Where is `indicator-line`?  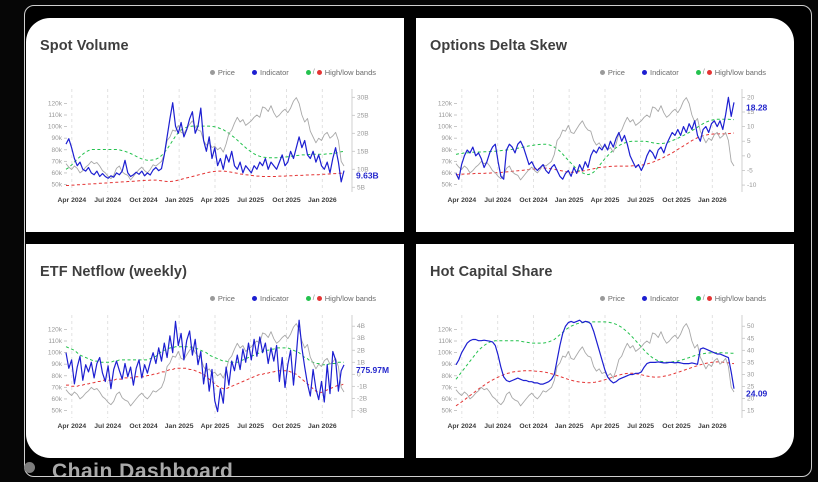 indicator-line is located at coordinates (205, 366).